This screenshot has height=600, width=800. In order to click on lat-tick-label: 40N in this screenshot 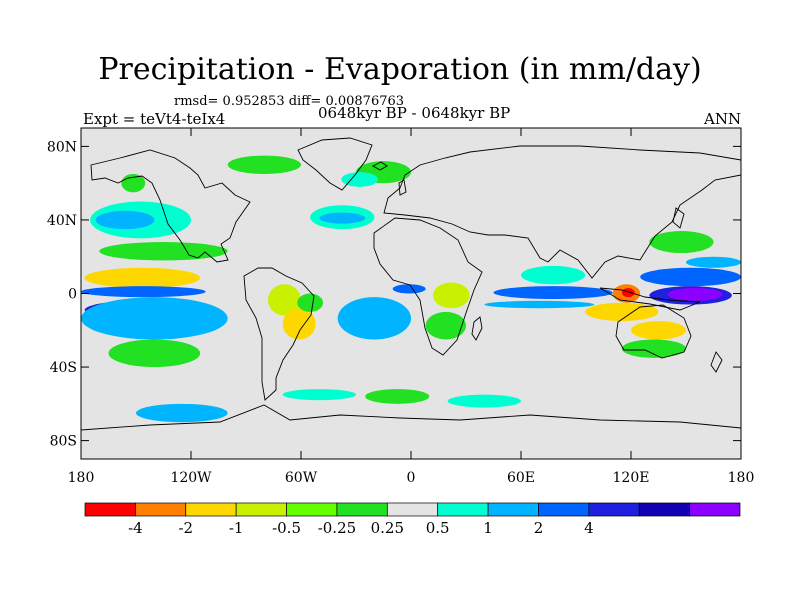, I will do `click(62, 221)`.